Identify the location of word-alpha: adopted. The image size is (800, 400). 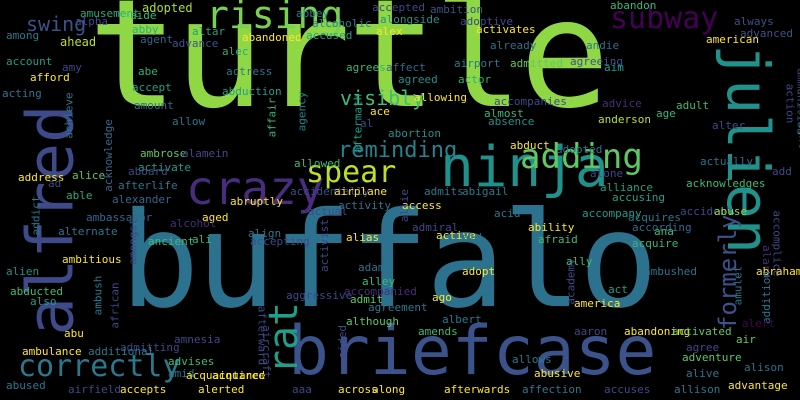
(167, 8).